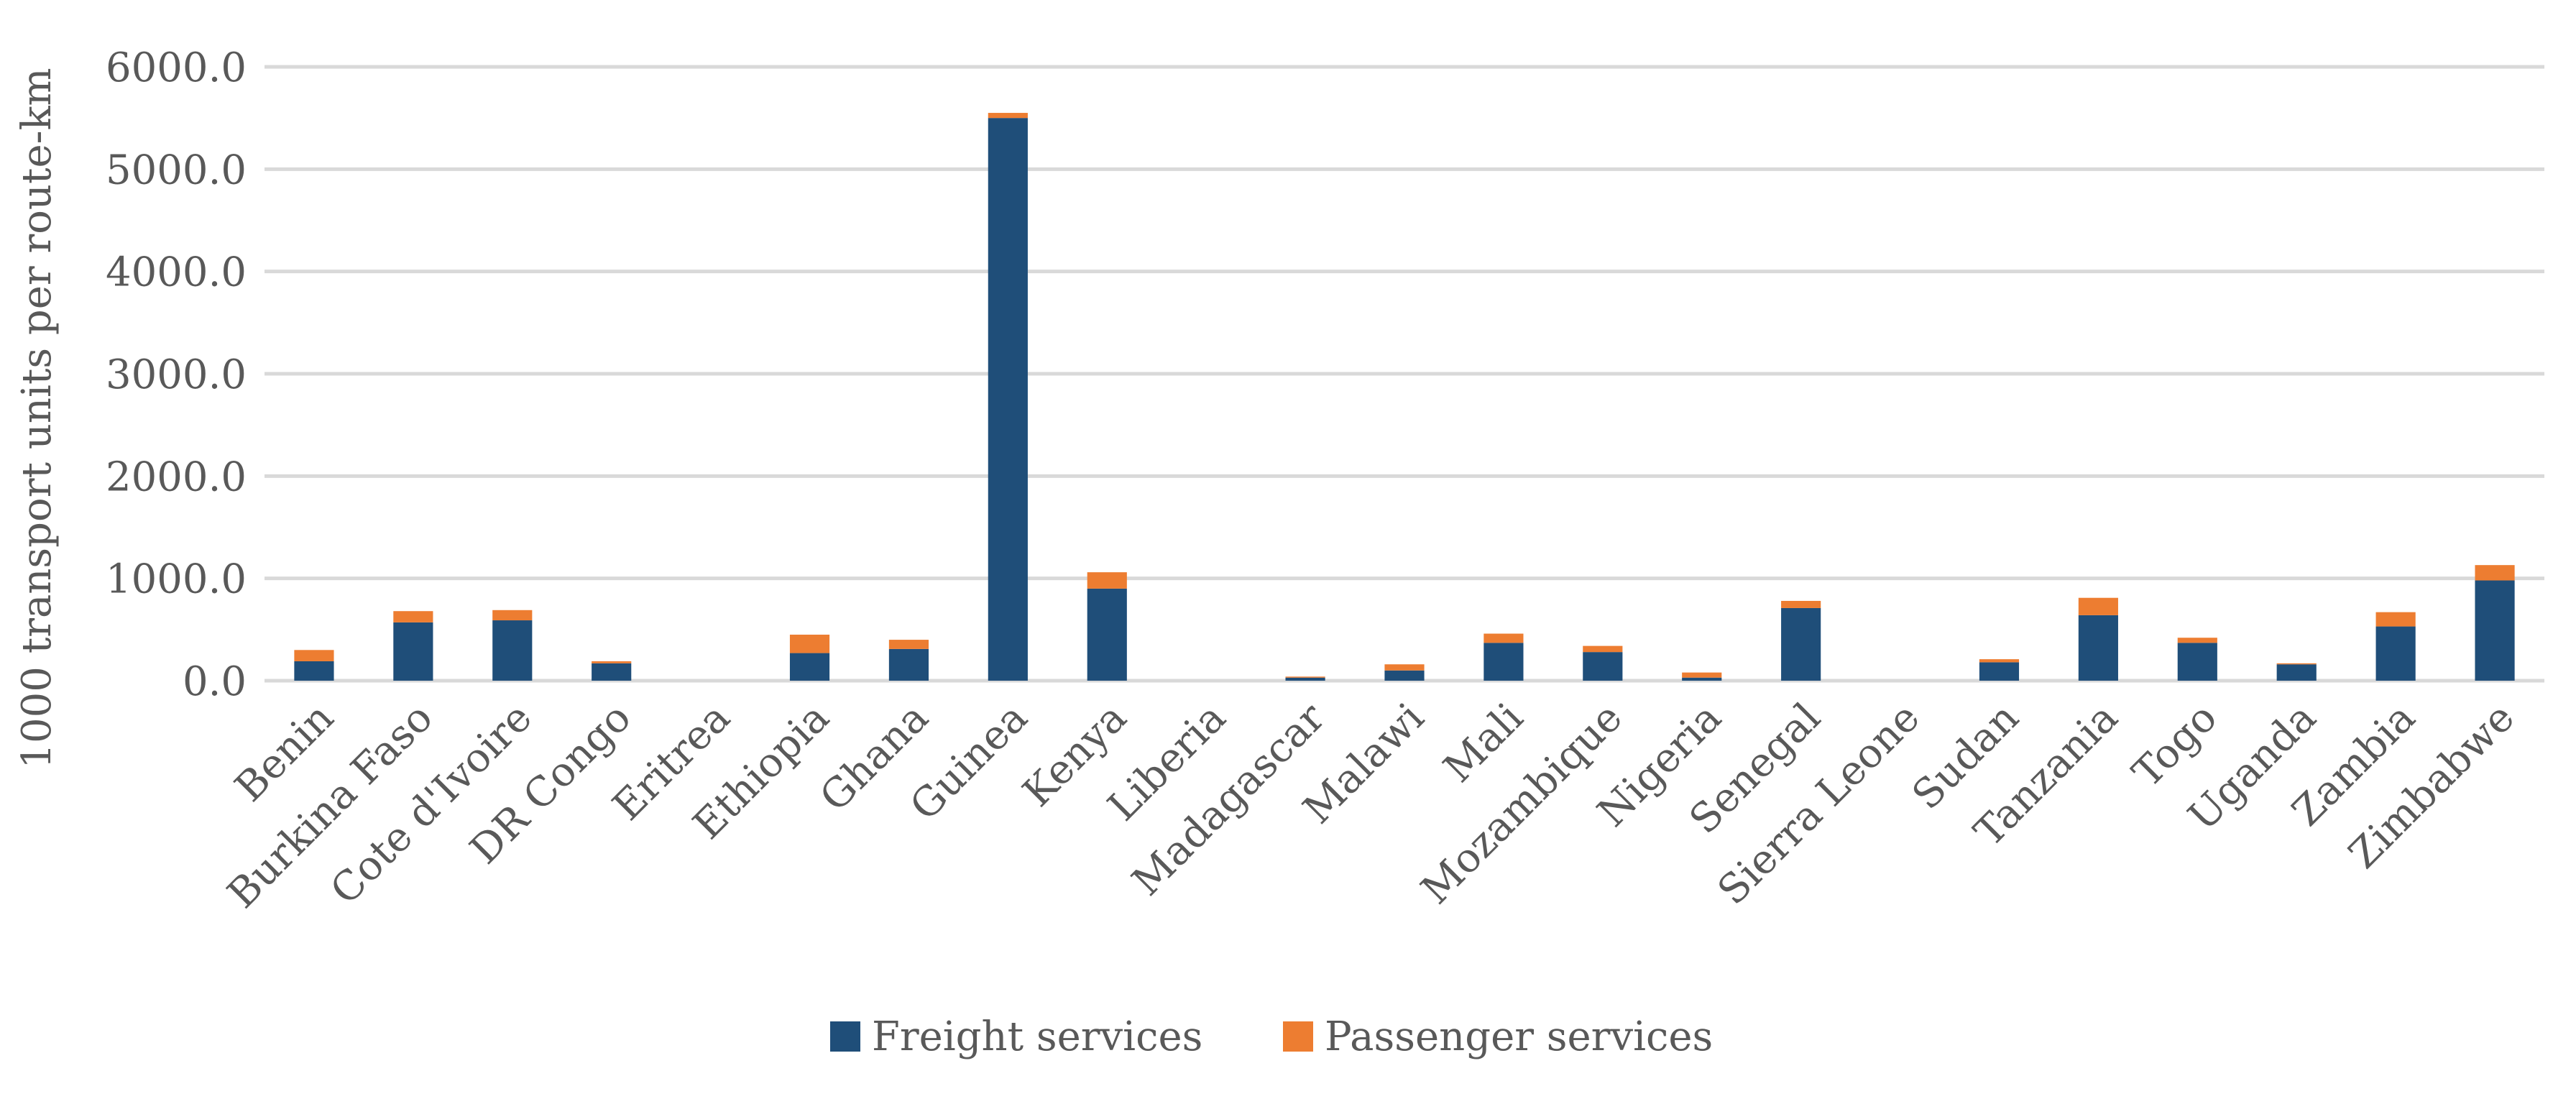 The height and width of the screenshot is (1094, 2576). I want to click on bar-freight-sudan, so click(1999, 671).